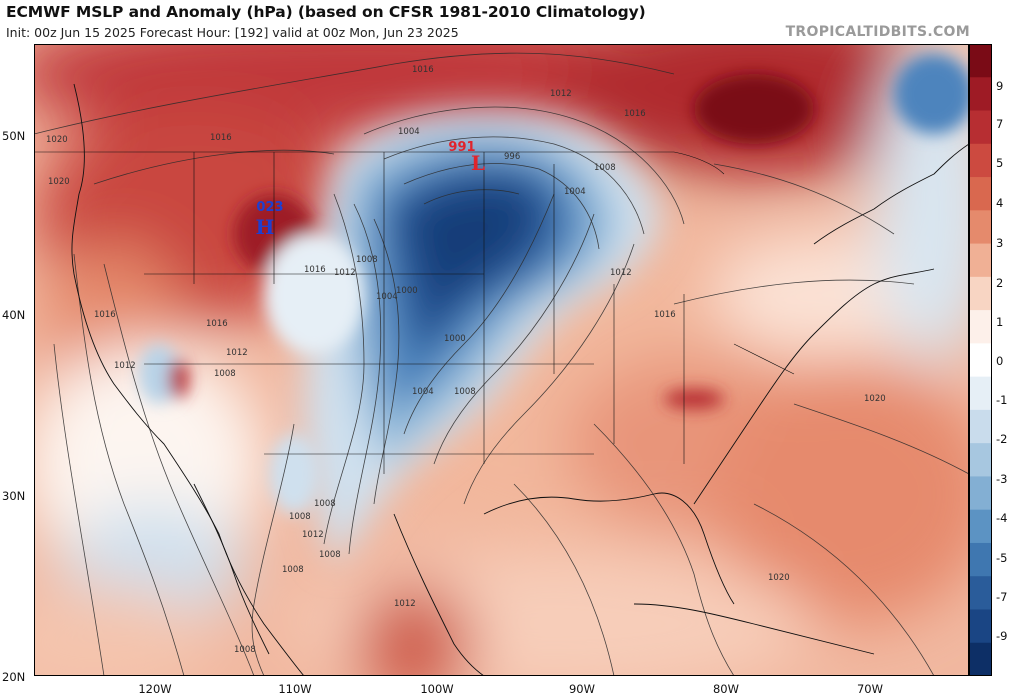 The image size is (1024, 696). What do you see at coordinates (269, 207) in the screenshot?
I see `high-pressure-value: 023` at bounding box center [269, 207].